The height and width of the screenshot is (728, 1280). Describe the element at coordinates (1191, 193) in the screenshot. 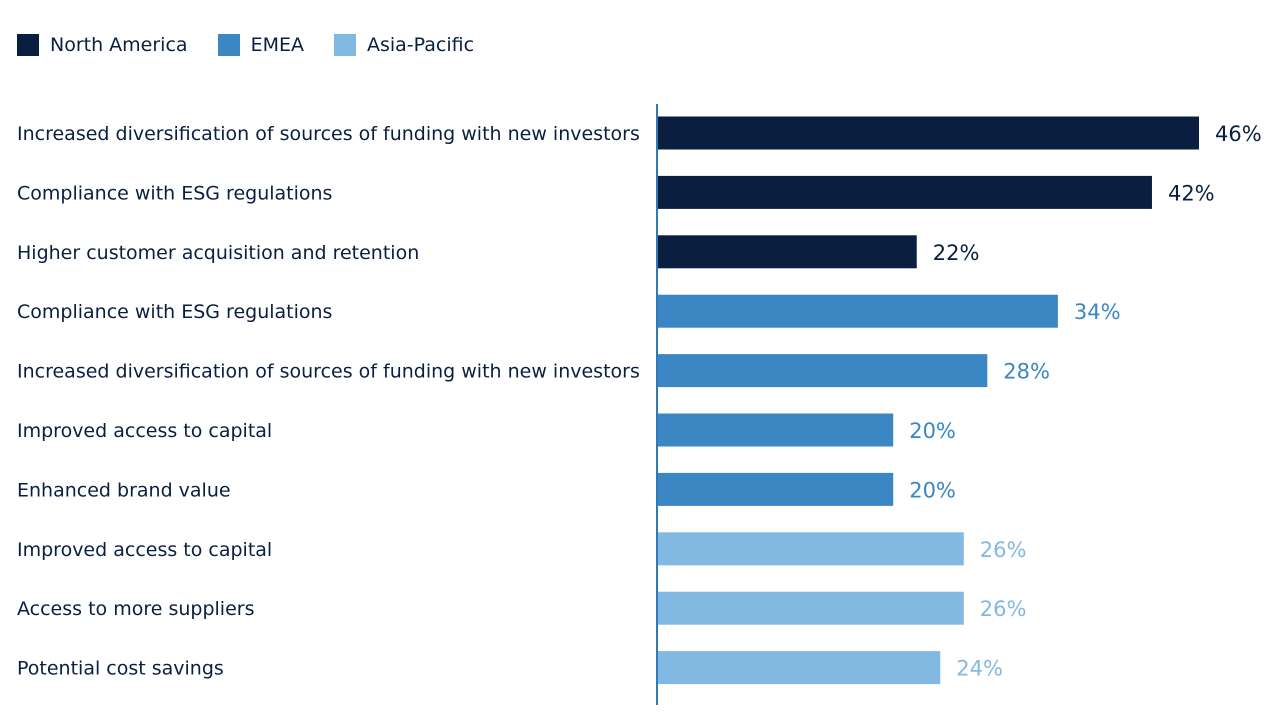

I see `value-label: 42%` at that location.